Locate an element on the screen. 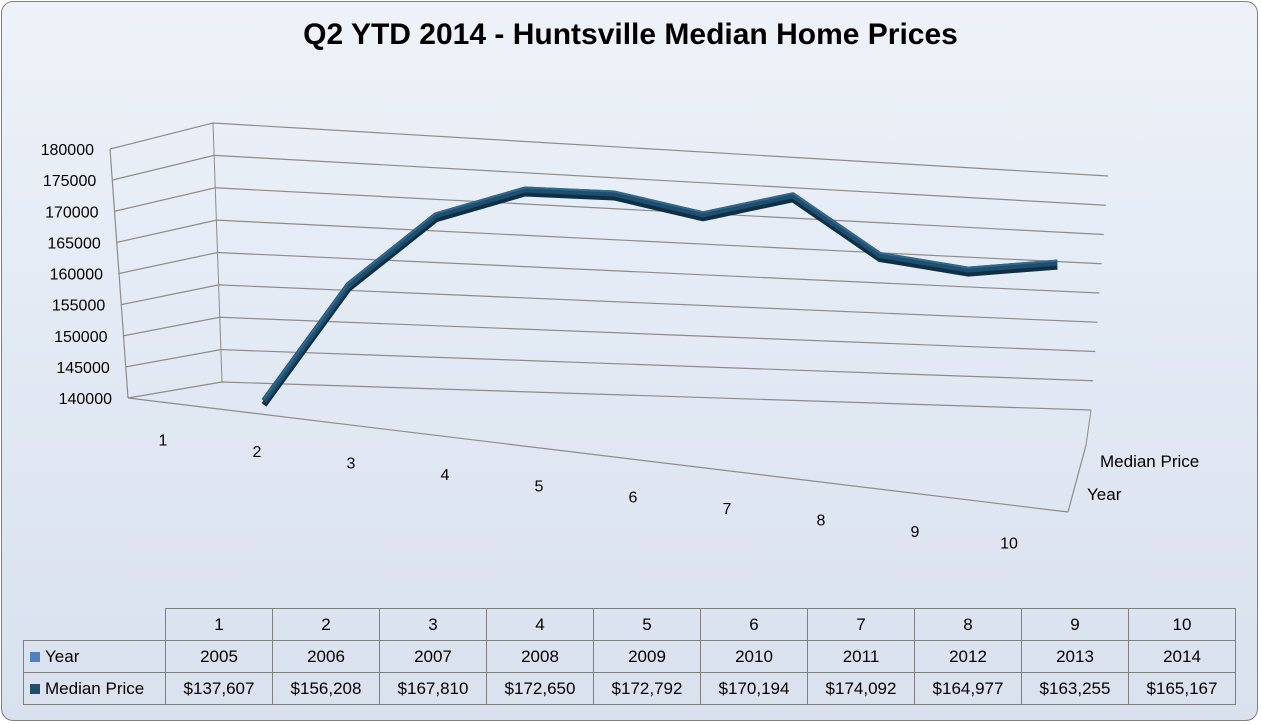 The width and height of the screenshot is (1261, 724). x-tick-label: 1 is located at coordinates (163, 441).